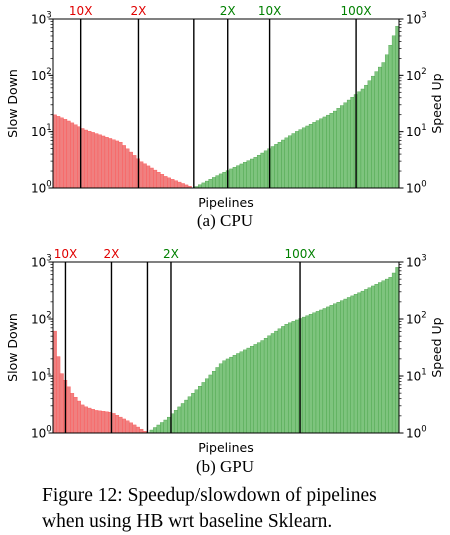  What do you see at coordinates (41, 433) in the screenshot?
I see `tick-label-left: 10⁰` at bounding box center [41, 433].